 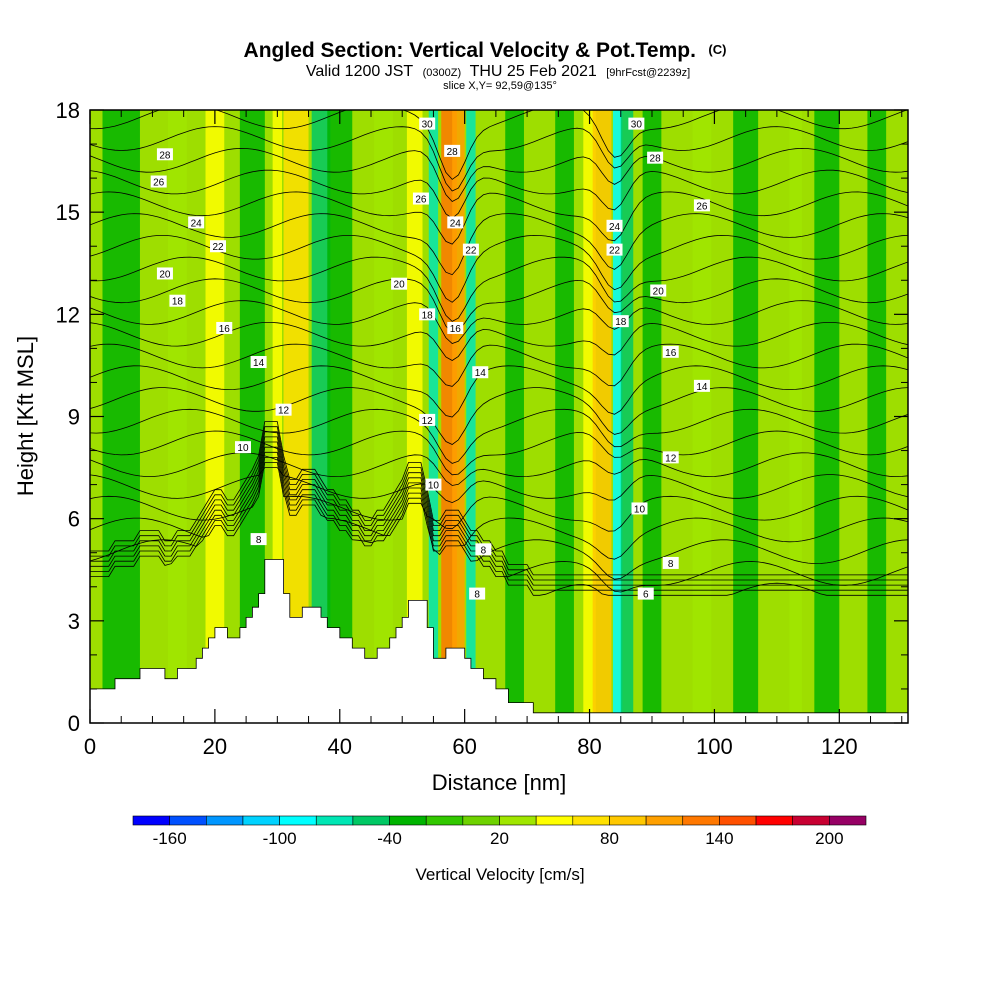 I want to click on contour-label-12: 28, so click(x=452, y=151).